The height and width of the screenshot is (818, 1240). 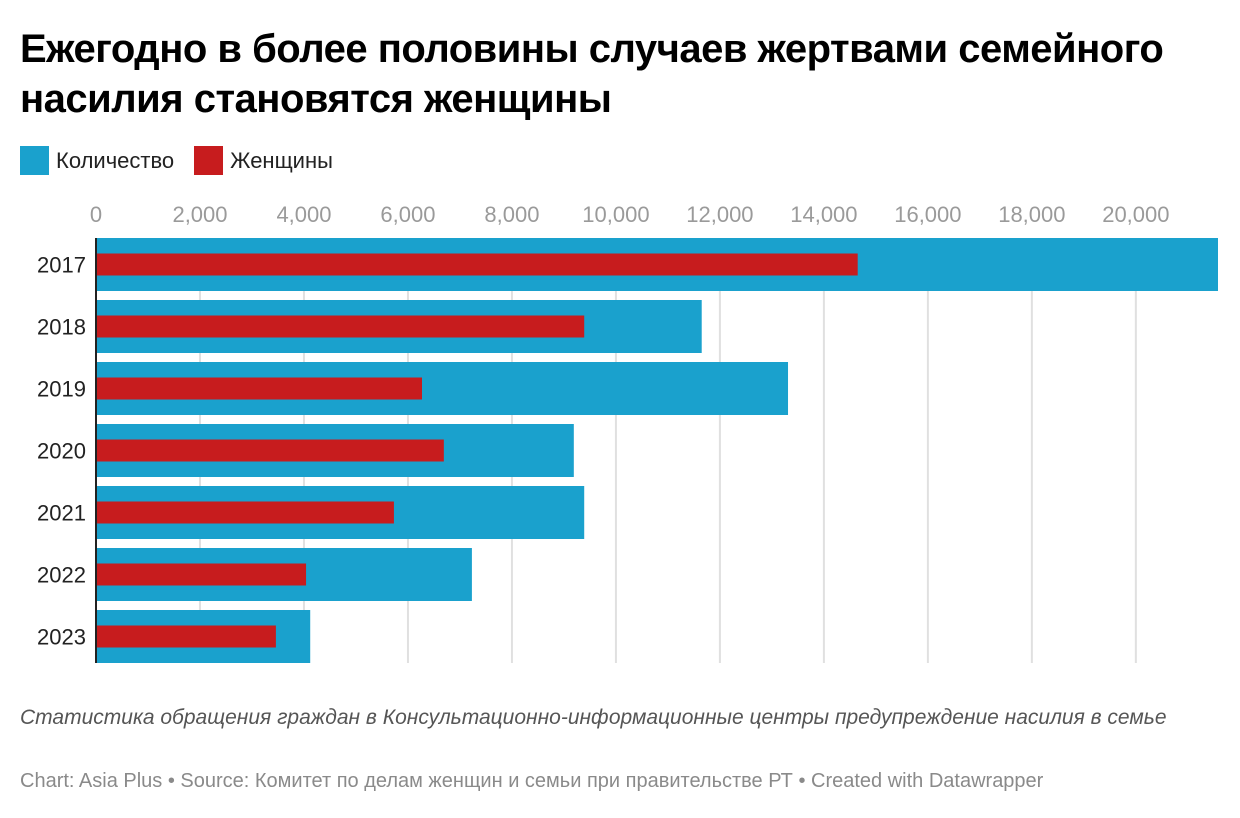 What do you see at coordinates (201, 574) in the screenshot?
I see `bar-women-2022` at bounding box center [201, 574].